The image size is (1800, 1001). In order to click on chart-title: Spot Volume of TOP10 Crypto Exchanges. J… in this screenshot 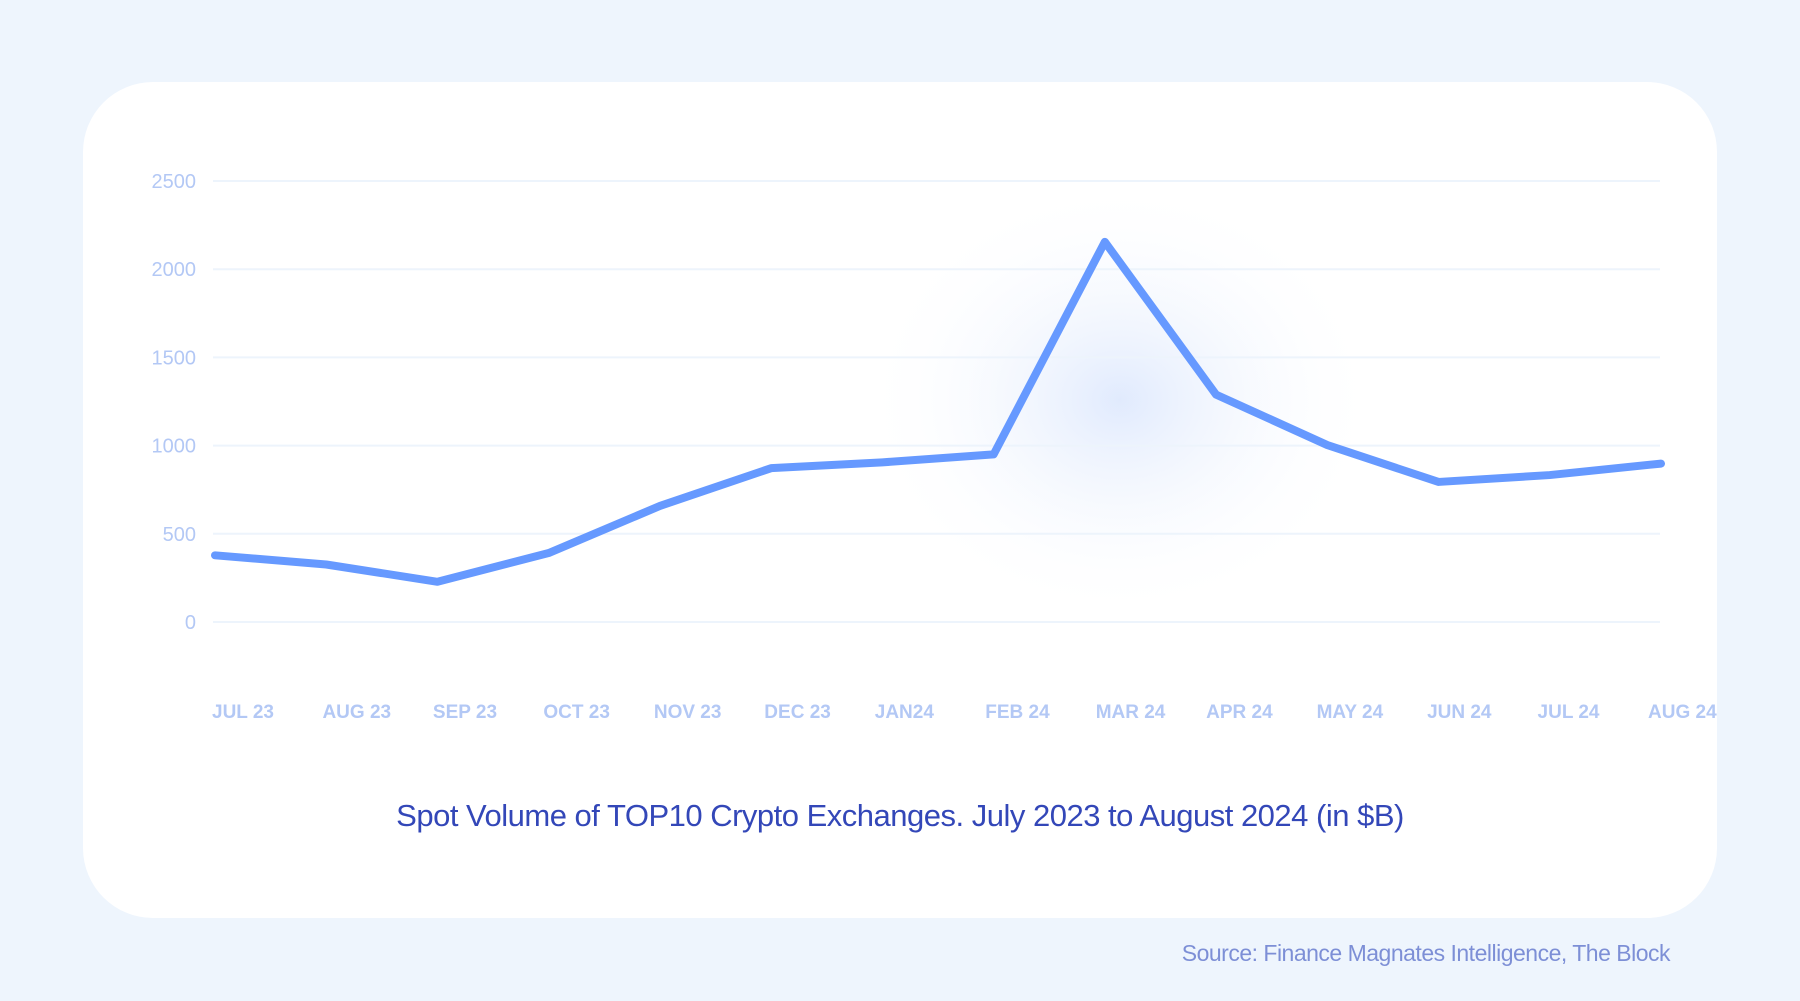, I will do `click(900, 815)`.